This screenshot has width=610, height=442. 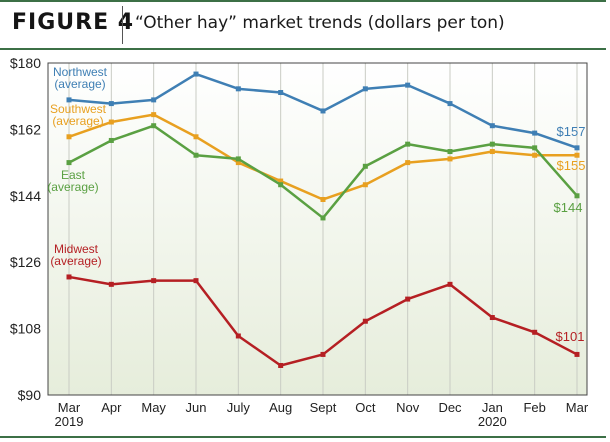 What do you see at coordinates (122, 25) in the screenshot?
I see `header-divider` at bounding box center [122, 25].